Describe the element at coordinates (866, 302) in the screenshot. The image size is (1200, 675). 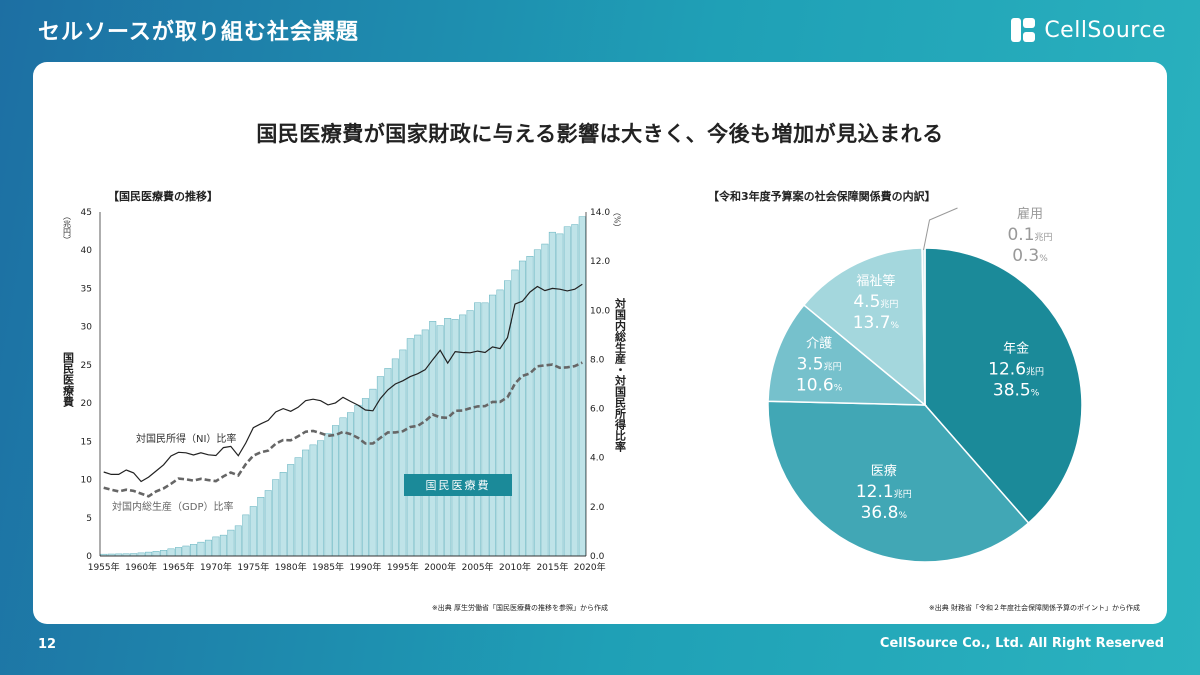
I see `pie-value-number: 4.5` at that location.